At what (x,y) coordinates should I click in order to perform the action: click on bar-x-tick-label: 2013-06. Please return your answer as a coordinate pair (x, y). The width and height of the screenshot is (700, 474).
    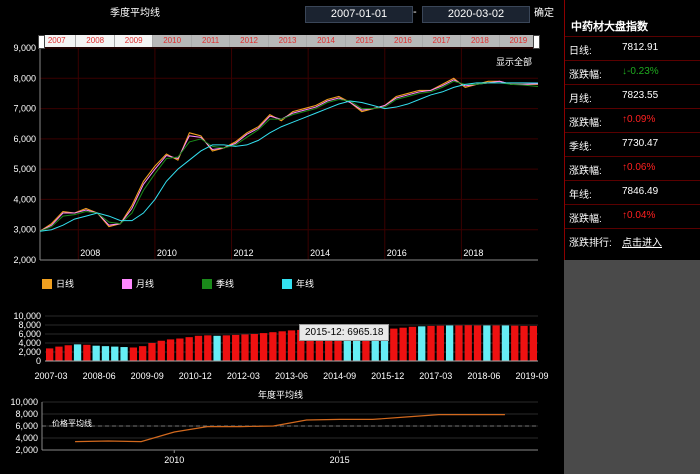
    Looking at the image, I should click on (291, 376).